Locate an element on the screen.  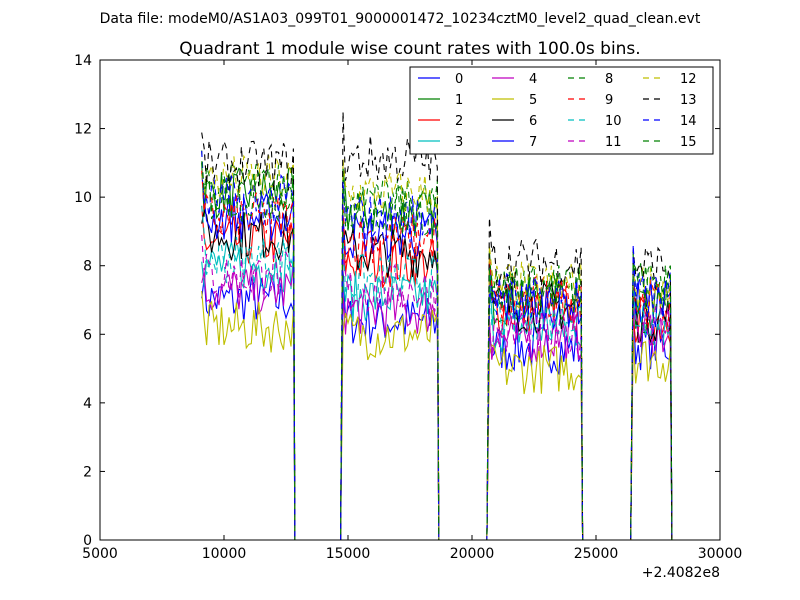
x-tick-label: 30000 is located at coordinates (720, 554).